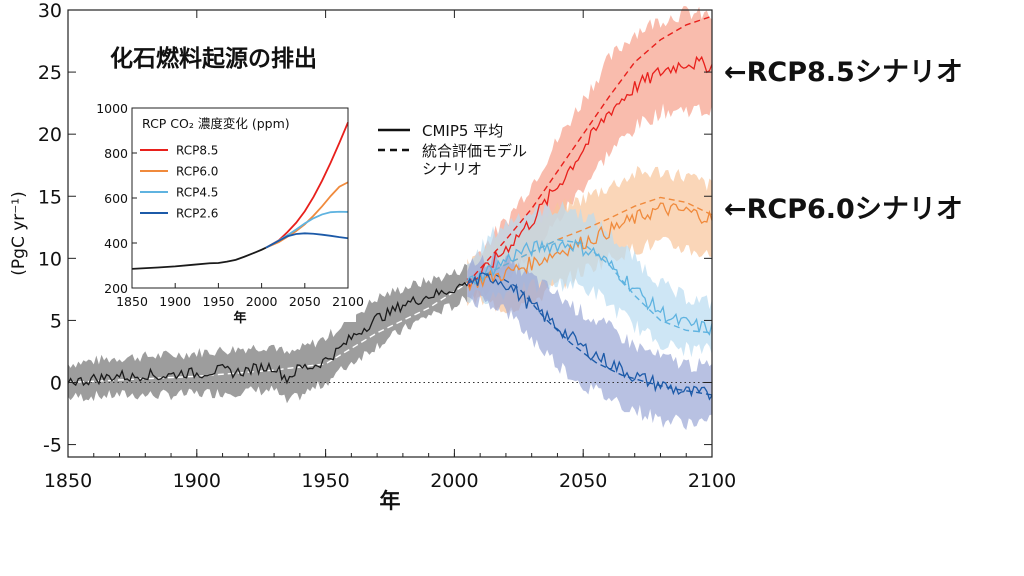 This screenshot has height=576, width=1024. What do you see at coordinates (712, 481) in the screenshot?
I see `x-tick-label: 2100` at bounding box center [712, 481].